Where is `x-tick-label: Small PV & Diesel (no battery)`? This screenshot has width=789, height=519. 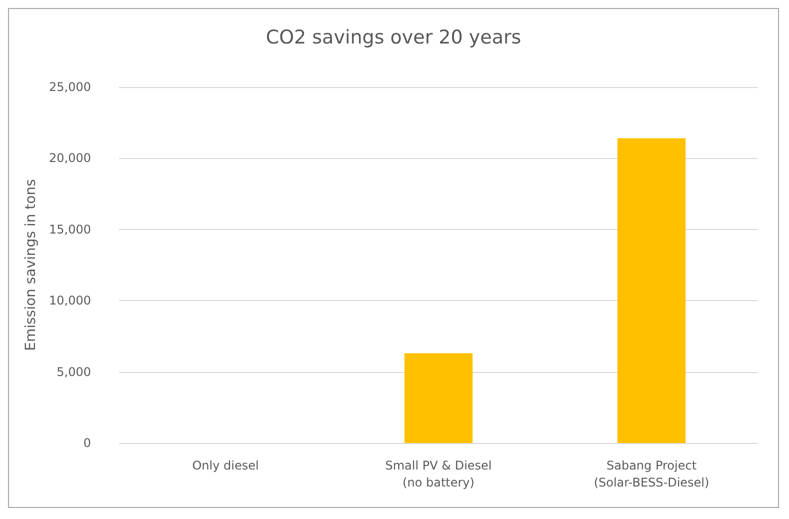 x-tick-label: Small PV & Diesel (no battery) is located at coordinates (438, 474).